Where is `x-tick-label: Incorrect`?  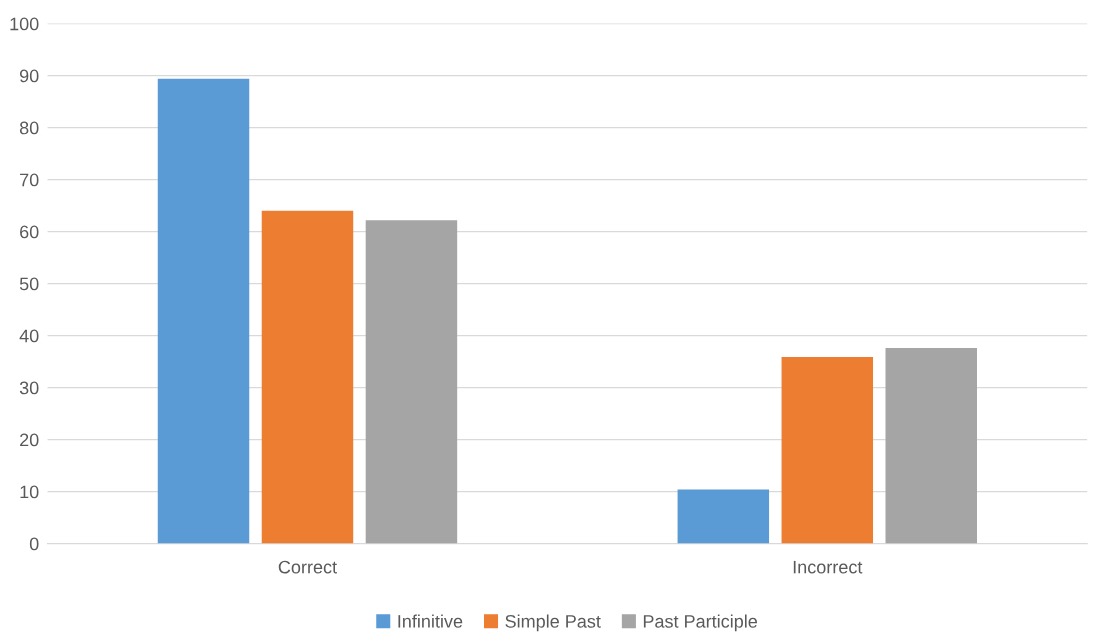
x-tick-label: Incorrect is located at coordinates (828, 567).